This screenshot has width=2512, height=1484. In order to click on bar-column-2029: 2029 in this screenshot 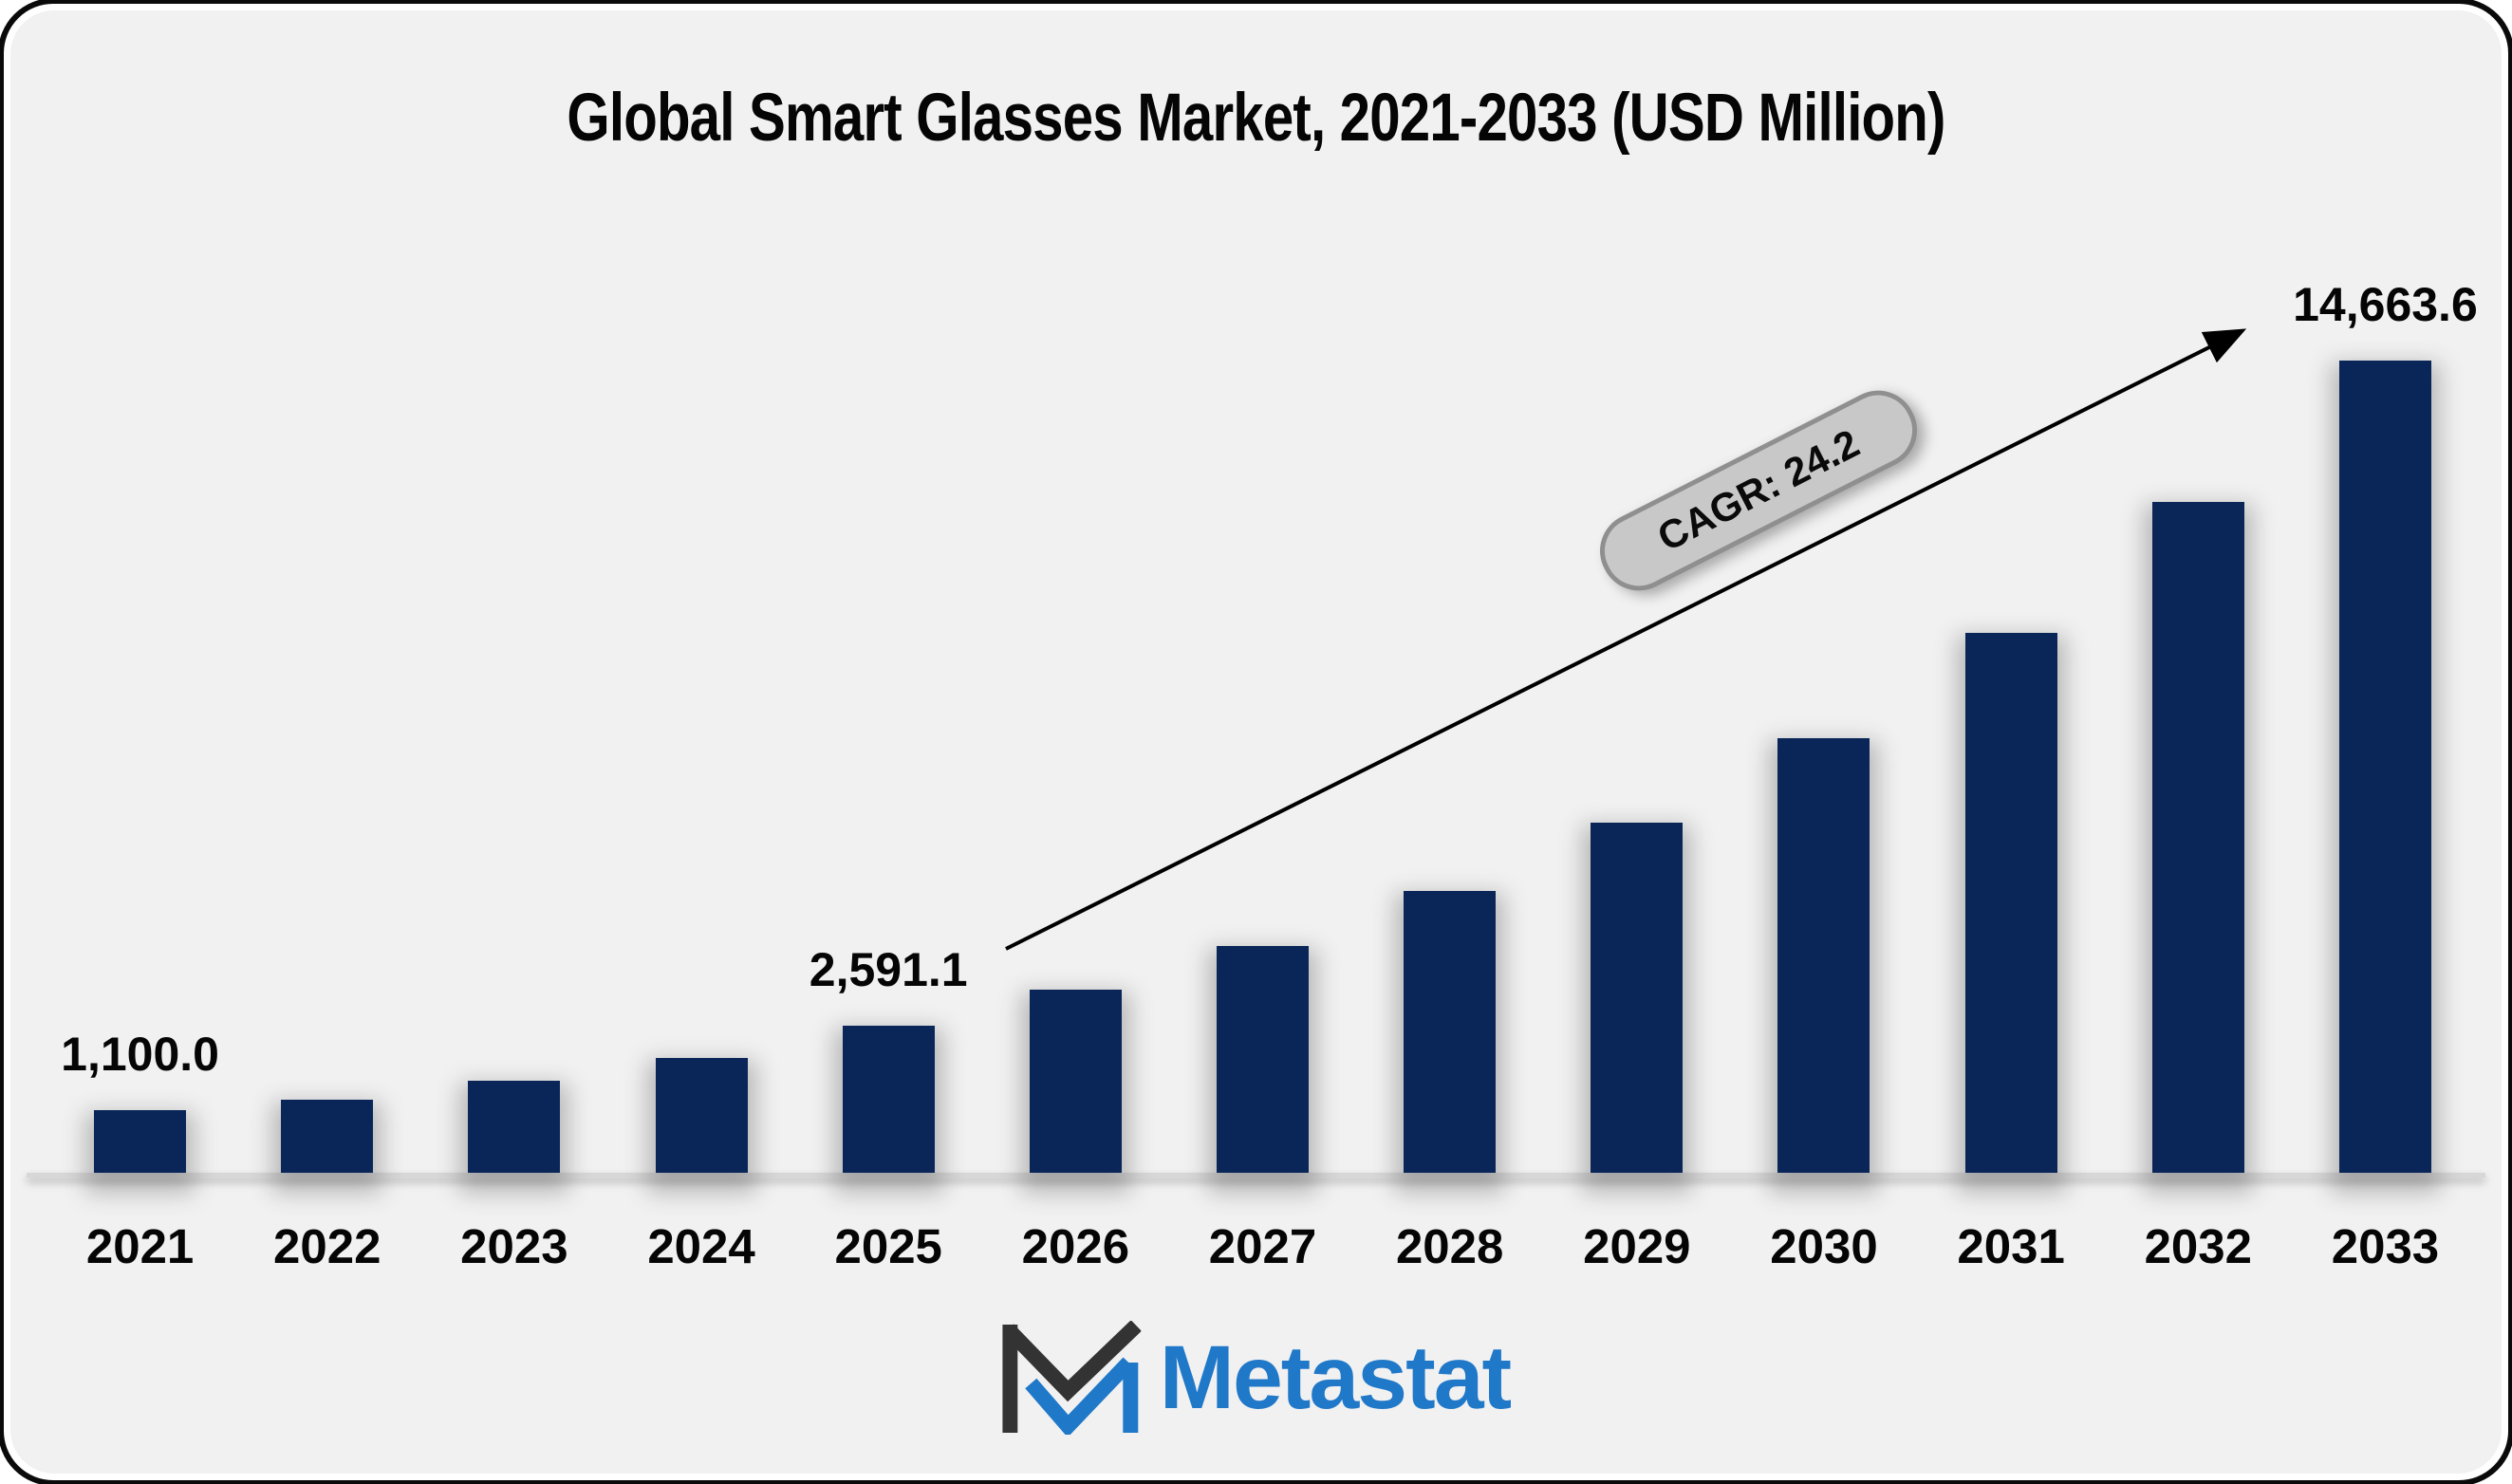, I will do `click(1637, 776)`.